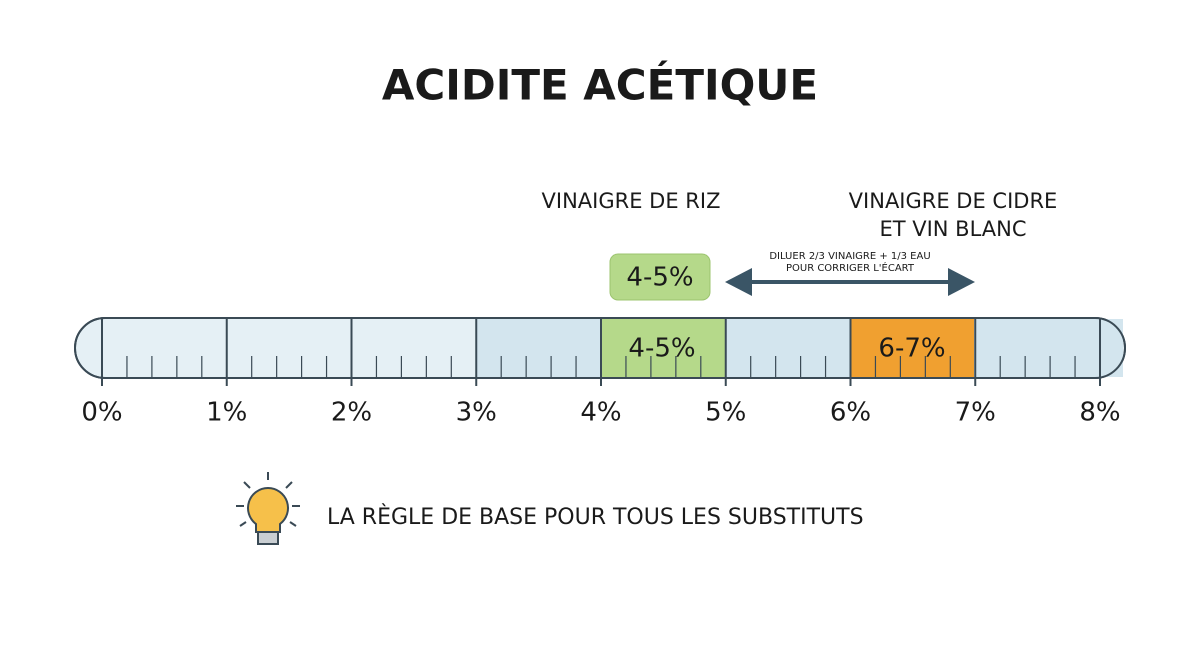 This screenshot has height=669, width=1200. I want to click on range-label: 6-7%, so click(911, 349).